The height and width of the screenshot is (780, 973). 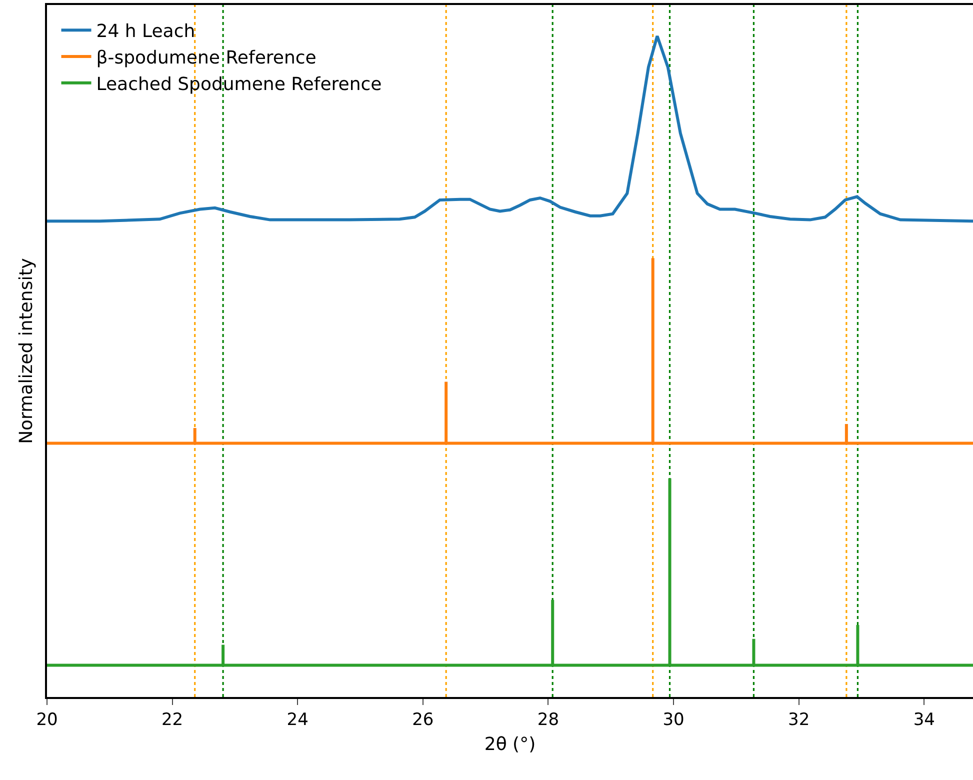 I want to click on x-tick-label: 20, so click(x=47, y=720).